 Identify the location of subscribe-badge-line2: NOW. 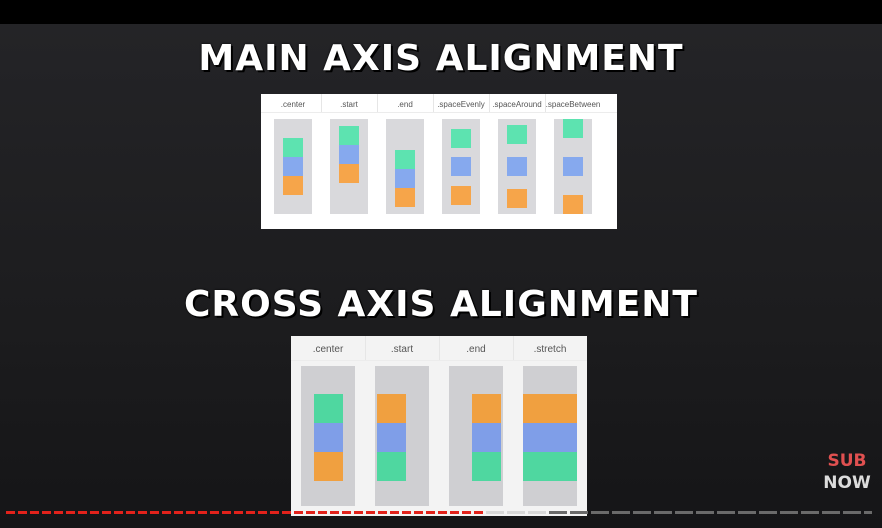
(847, 483).